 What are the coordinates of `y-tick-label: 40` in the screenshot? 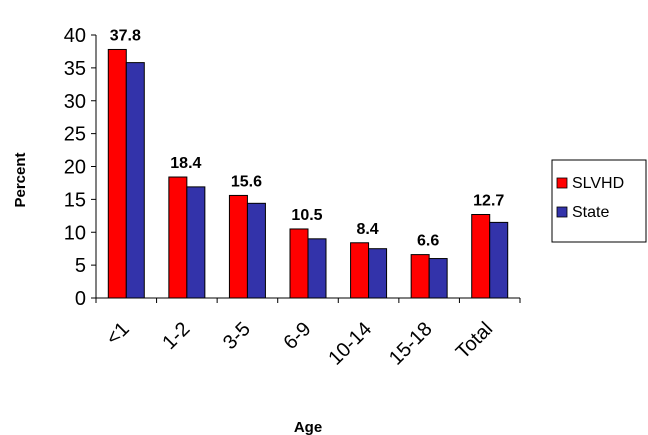 It's located at (75, 36).